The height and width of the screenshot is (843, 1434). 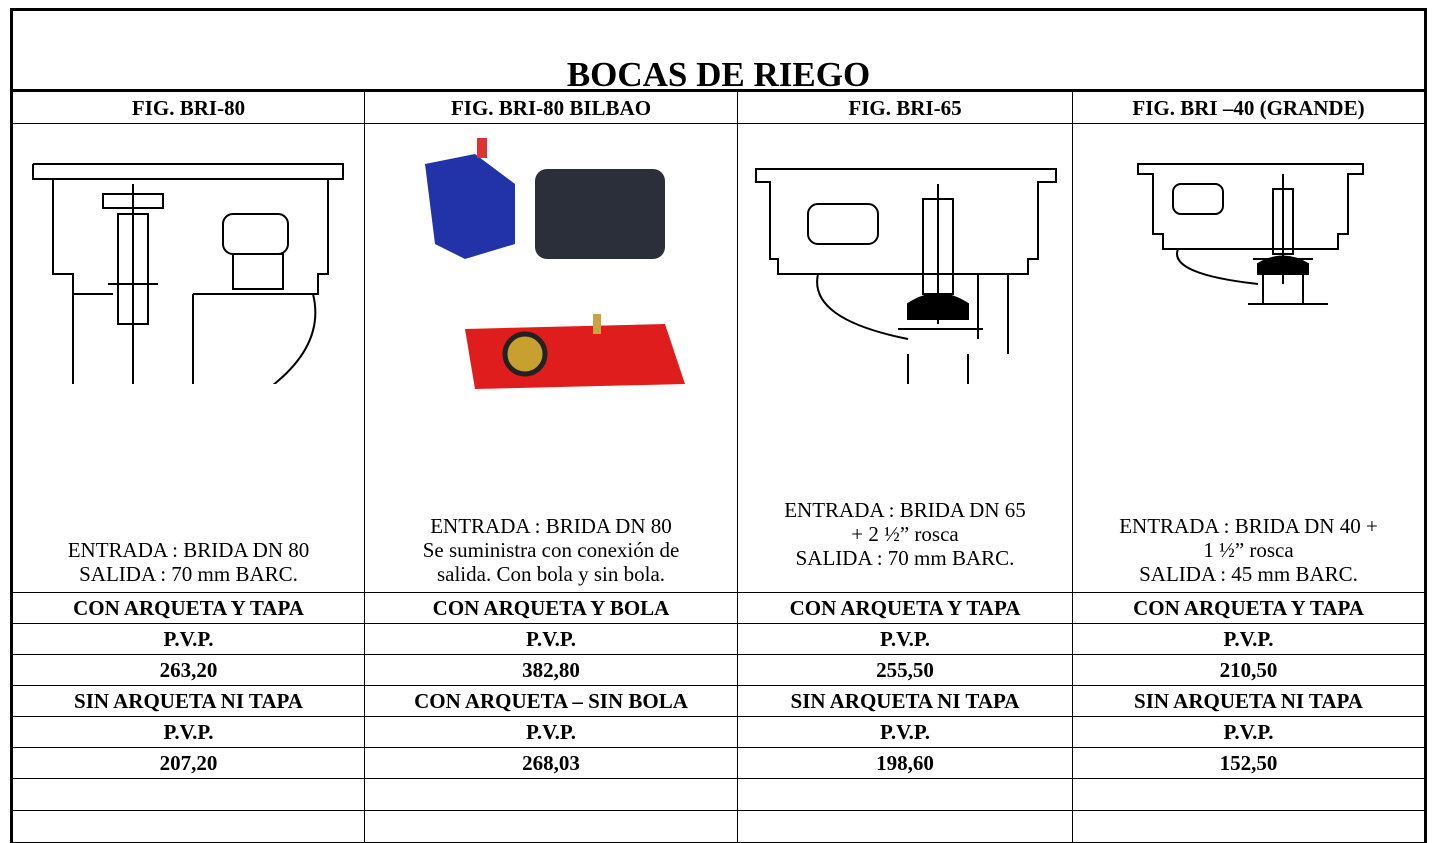 I want to click on description-line: + 2 ½” rosca, so click(x=905, y=534).